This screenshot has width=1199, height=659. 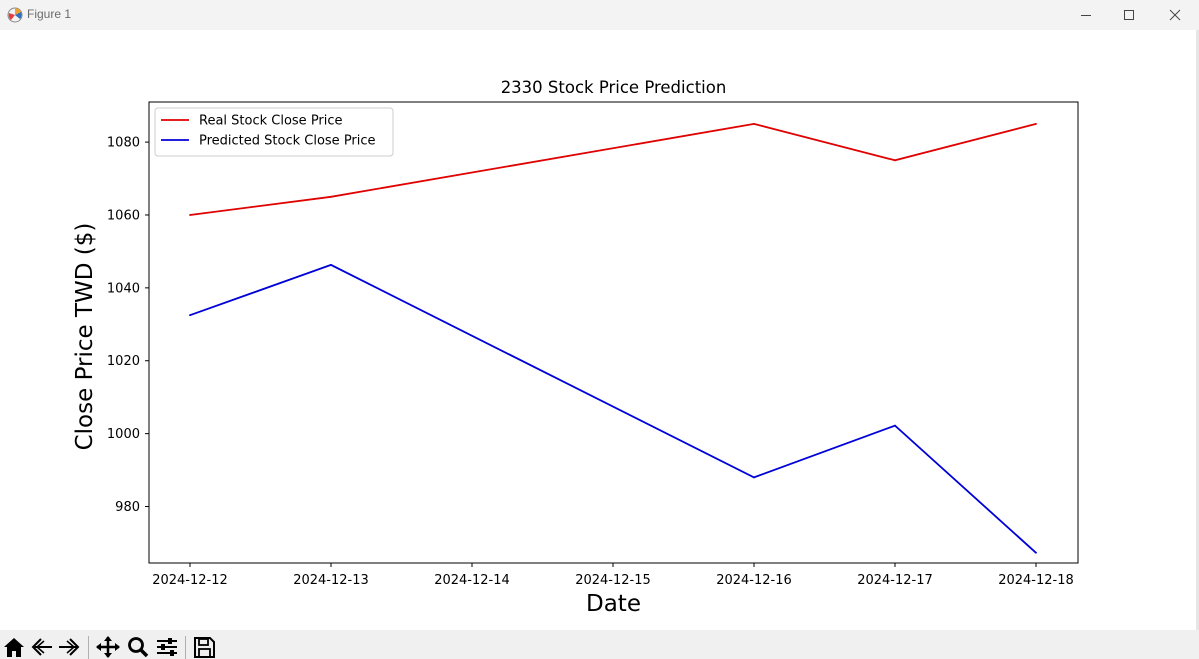 What do you see at coordinates (895, 580) in the screenshot?
I see `x-tick-label: 2024-12-17` at bounding box center [895, 580].